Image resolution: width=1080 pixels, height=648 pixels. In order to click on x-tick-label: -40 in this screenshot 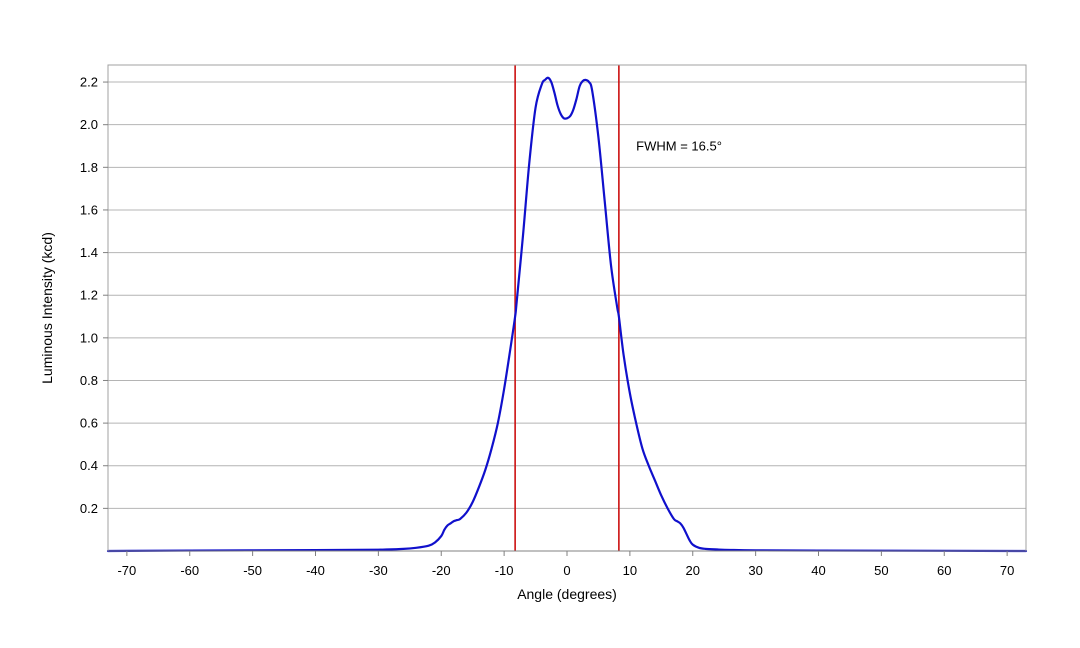, I will do `click(315, 570)`.